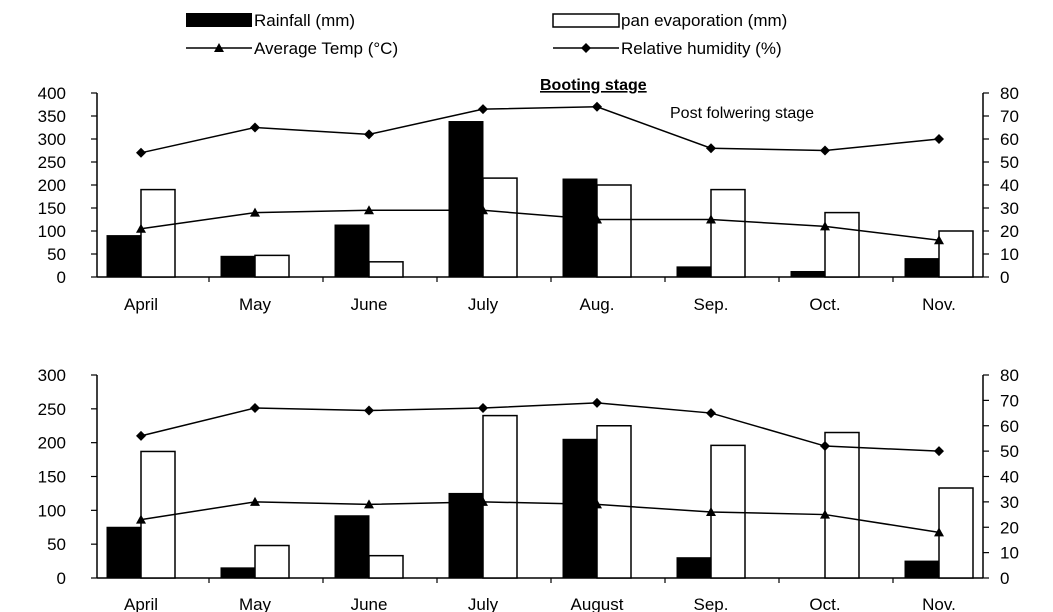  Describe the element at coordinates (704, 20) in the screenshot. I see `legend-pan-evaporation-label: pan evaporation (mm)` at that location.